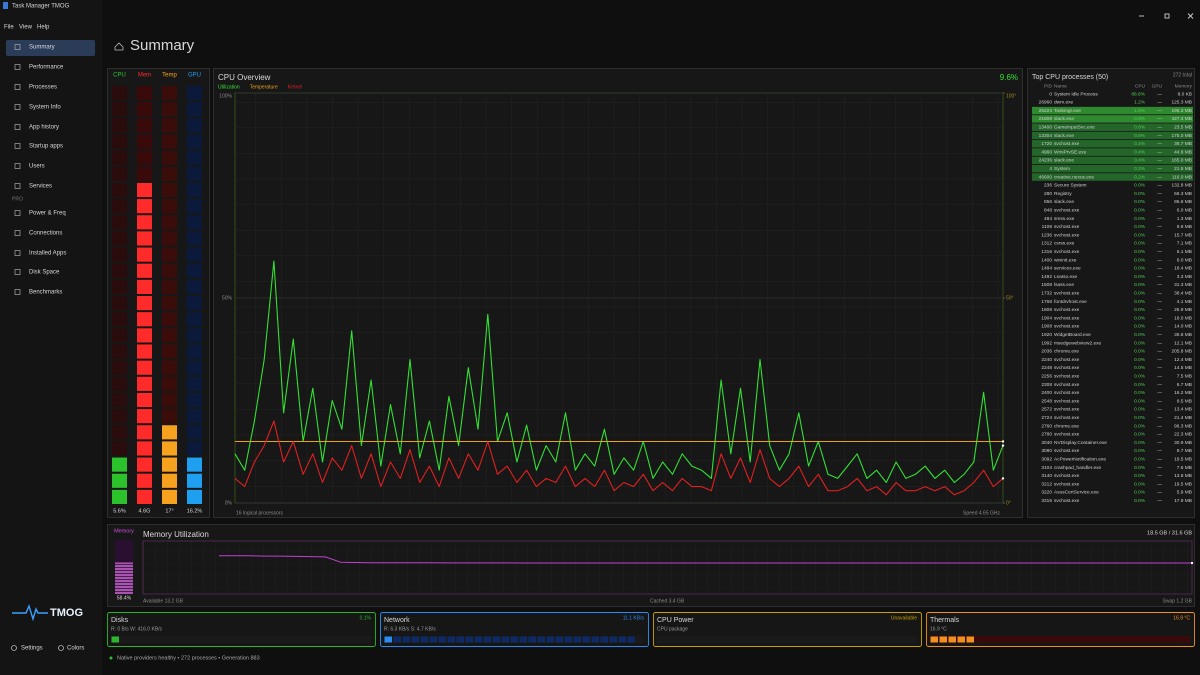 This screenshot has width=1200, height=675. What do you see at coordinates (1060, 86) in the screenshot?
I see `column-header: Name` at bounding box center [1060, 86].